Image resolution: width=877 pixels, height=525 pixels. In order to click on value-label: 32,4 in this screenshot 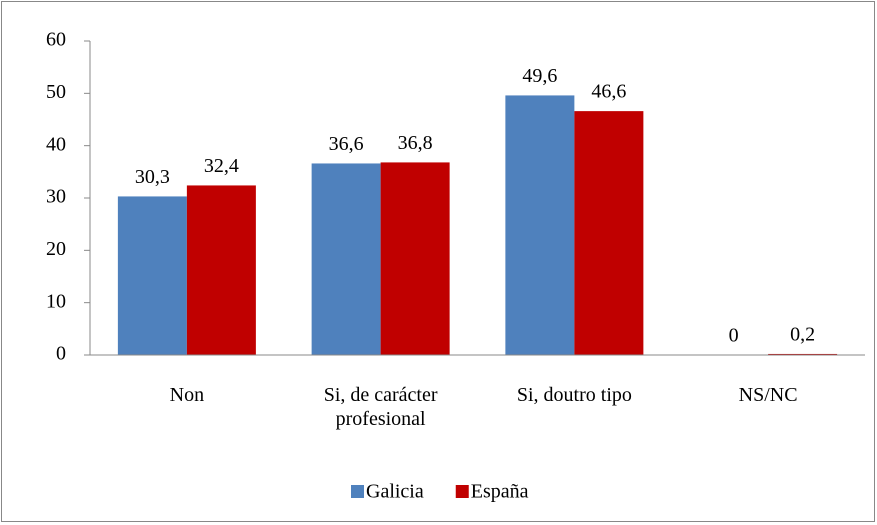, I will do `click(221, 166)`.